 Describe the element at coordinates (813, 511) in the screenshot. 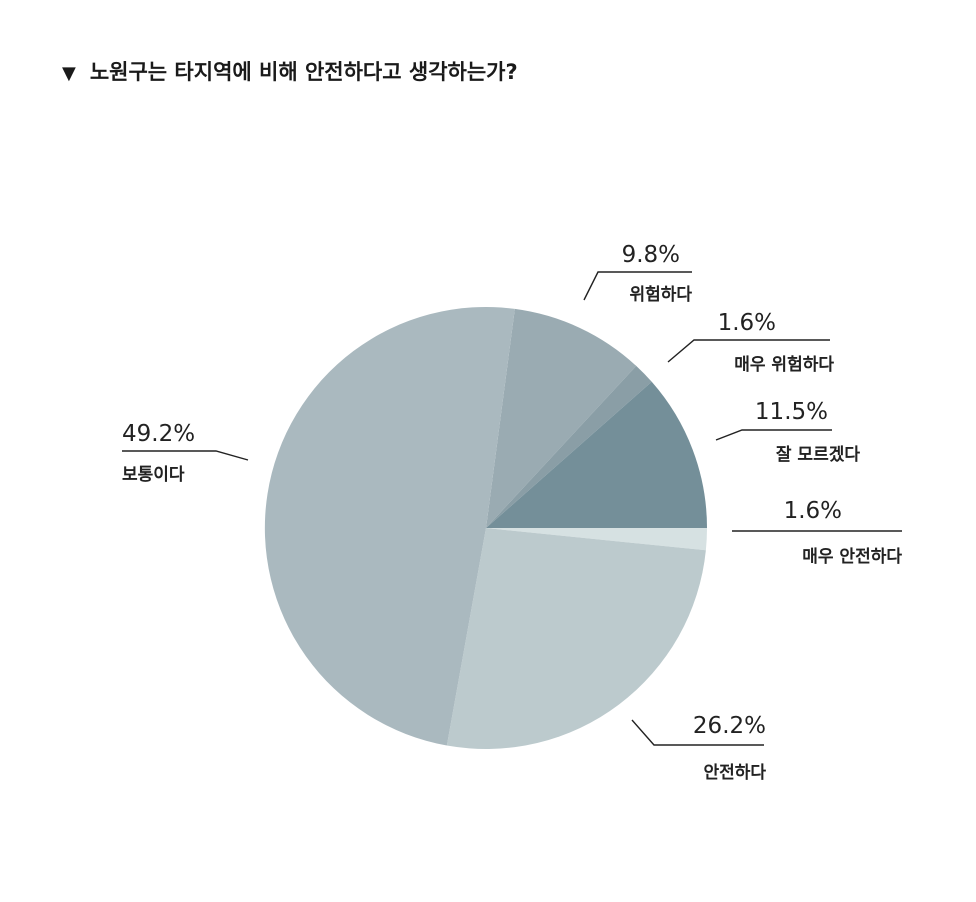

I see `slice-value-maeu-anjeon: 1.6%` at that location.